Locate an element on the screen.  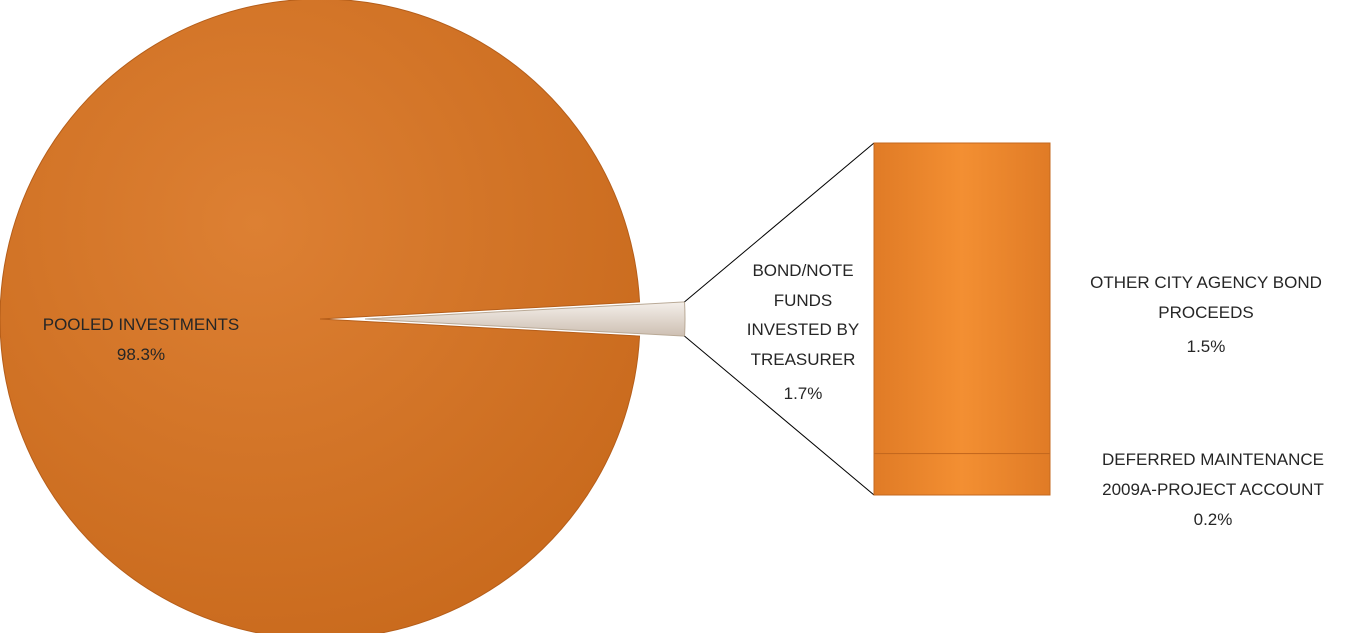
pie-label-bond-note-line-3: INVESTED BY is located at coordinates (803, 329).